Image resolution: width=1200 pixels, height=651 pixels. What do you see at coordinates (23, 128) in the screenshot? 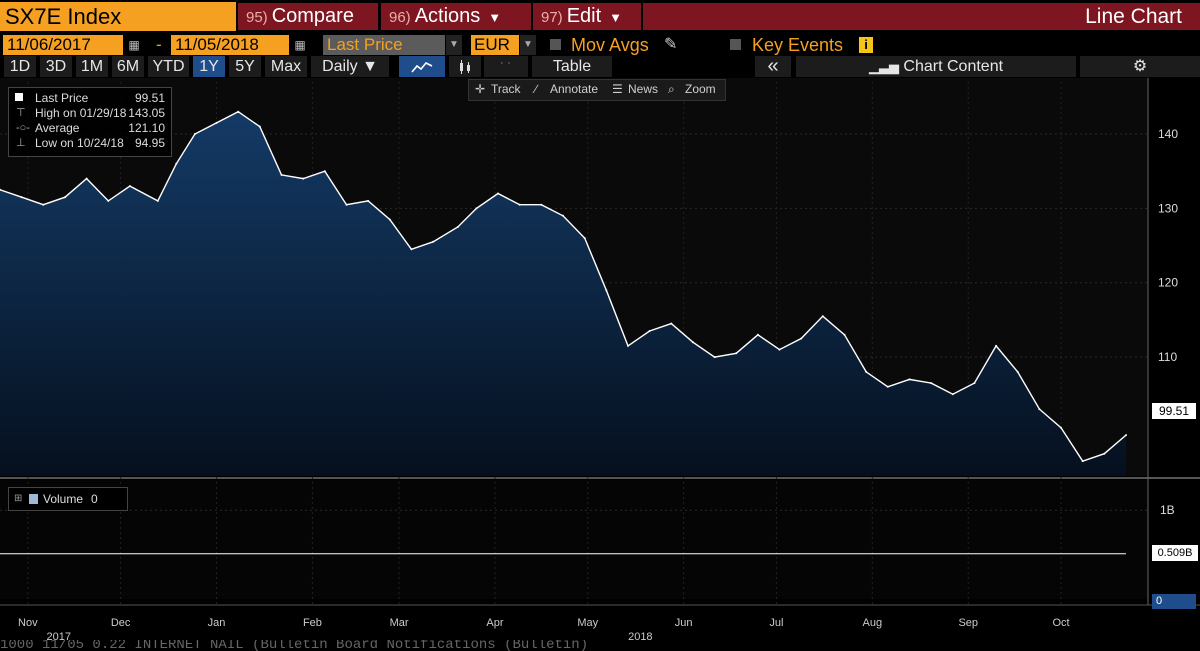
I see `average-marker-icon: -○-` at bounding box center [23, 128].